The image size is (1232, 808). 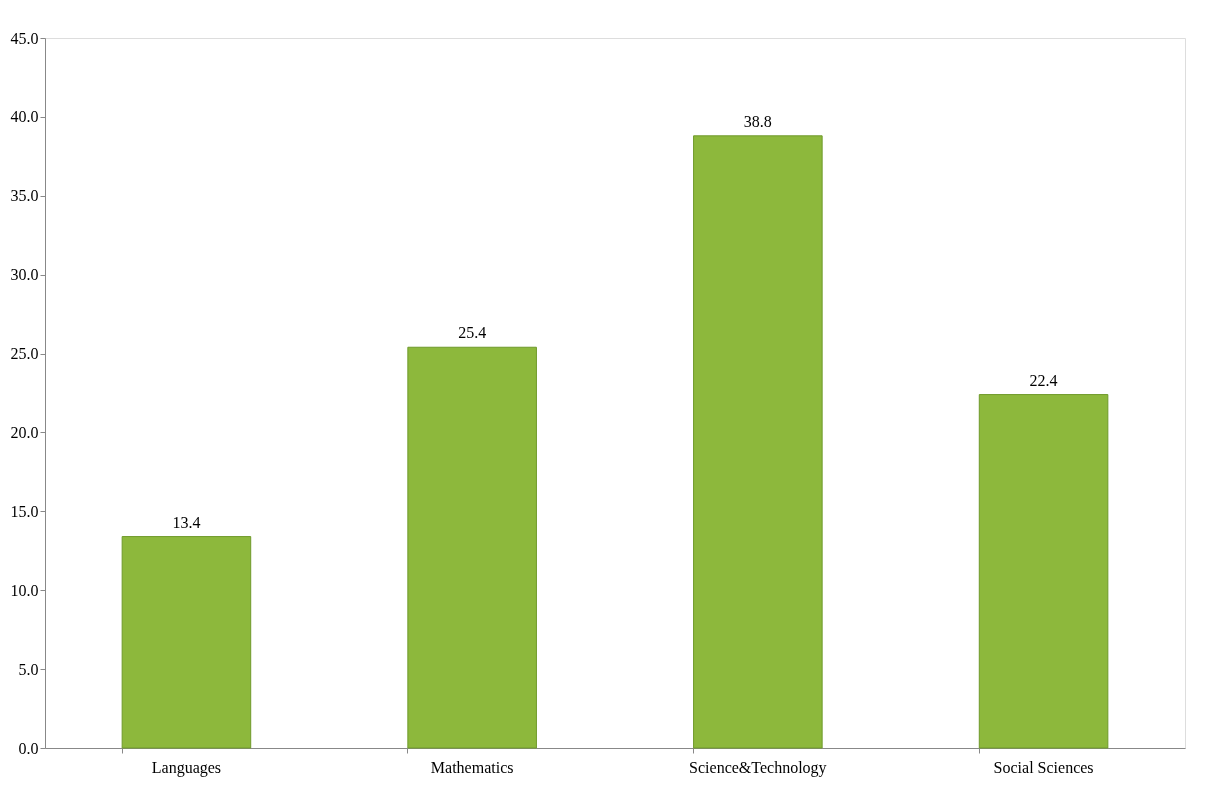 I want to click on y-tick-label: 10.0, so click(x=24, y=590).